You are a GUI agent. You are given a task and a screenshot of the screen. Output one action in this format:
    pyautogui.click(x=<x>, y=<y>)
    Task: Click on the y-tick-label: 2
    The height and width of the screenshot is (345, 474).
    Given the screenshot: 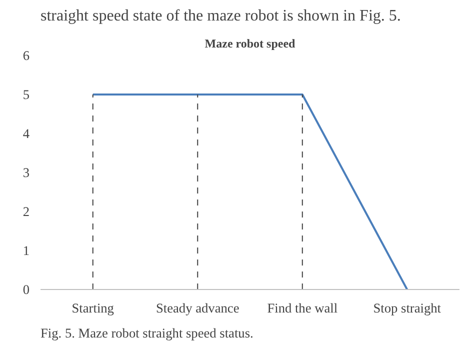 What is the action you would take?
    pyautogui.click(x=26, y=211)
    